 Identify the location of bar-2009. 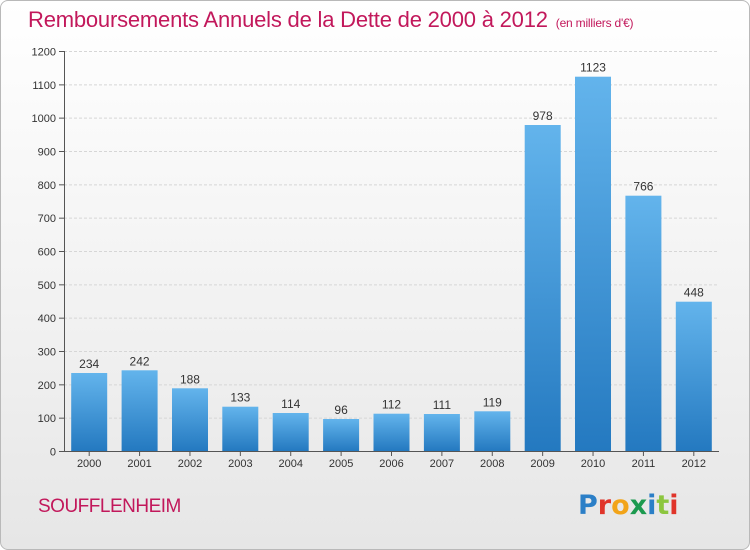
(542, 288).